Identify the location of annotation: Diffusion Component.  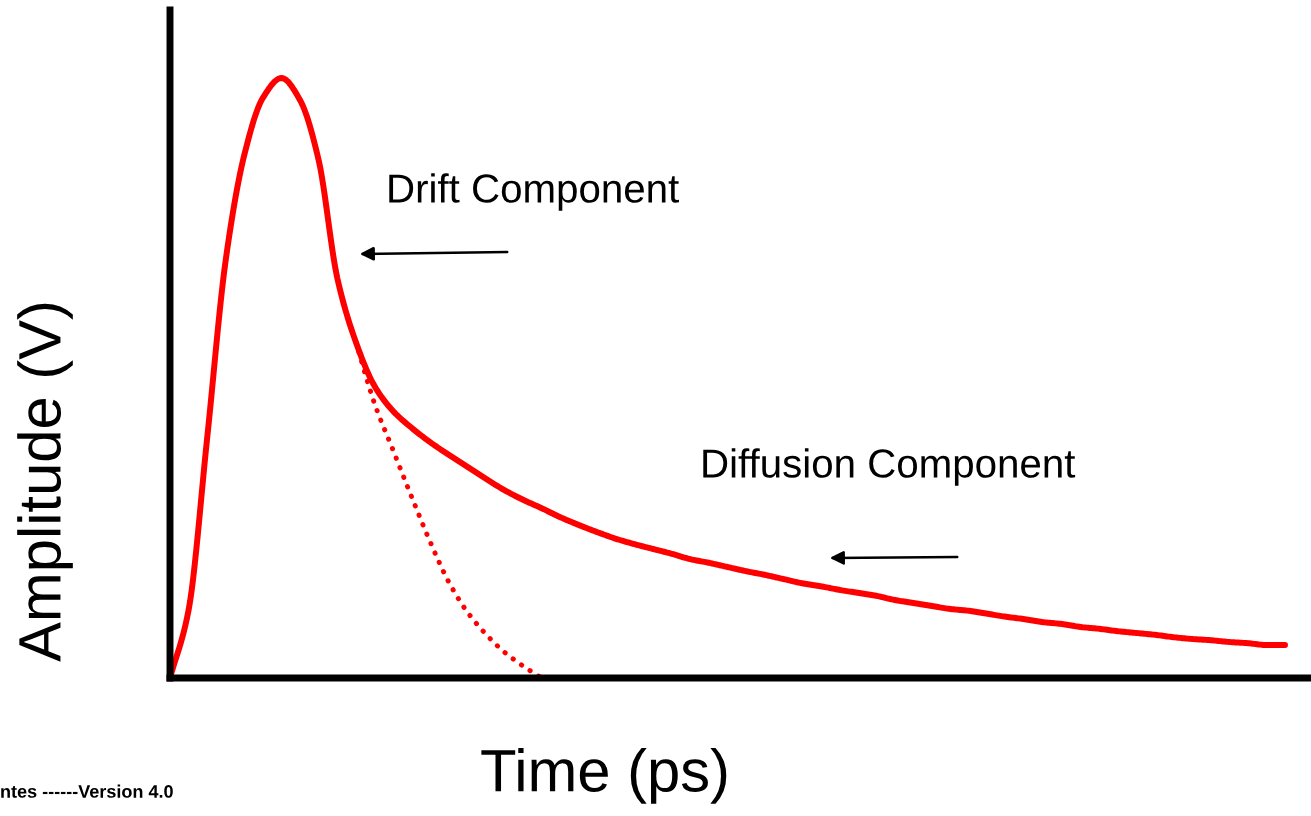
(889, 467).